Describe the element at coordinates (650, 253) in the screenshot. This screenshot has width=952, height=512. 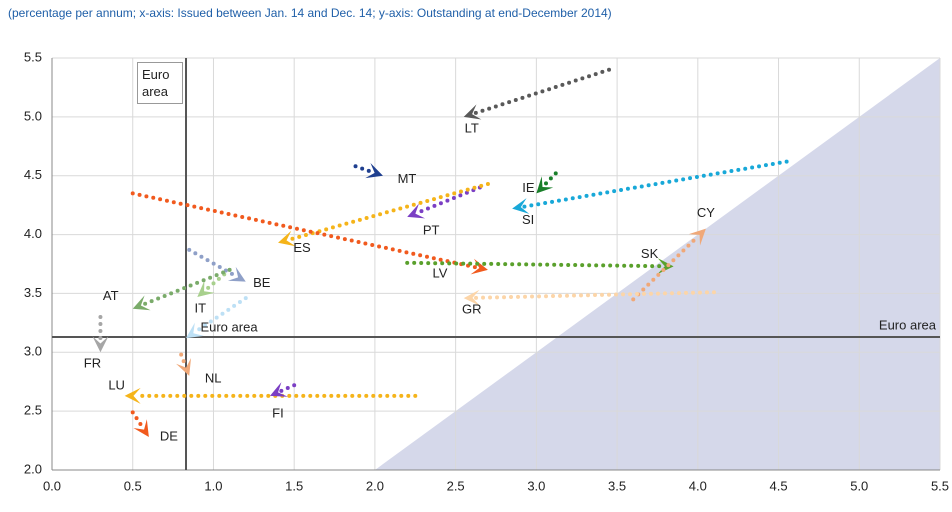
I see `series-label: SK` at that location.